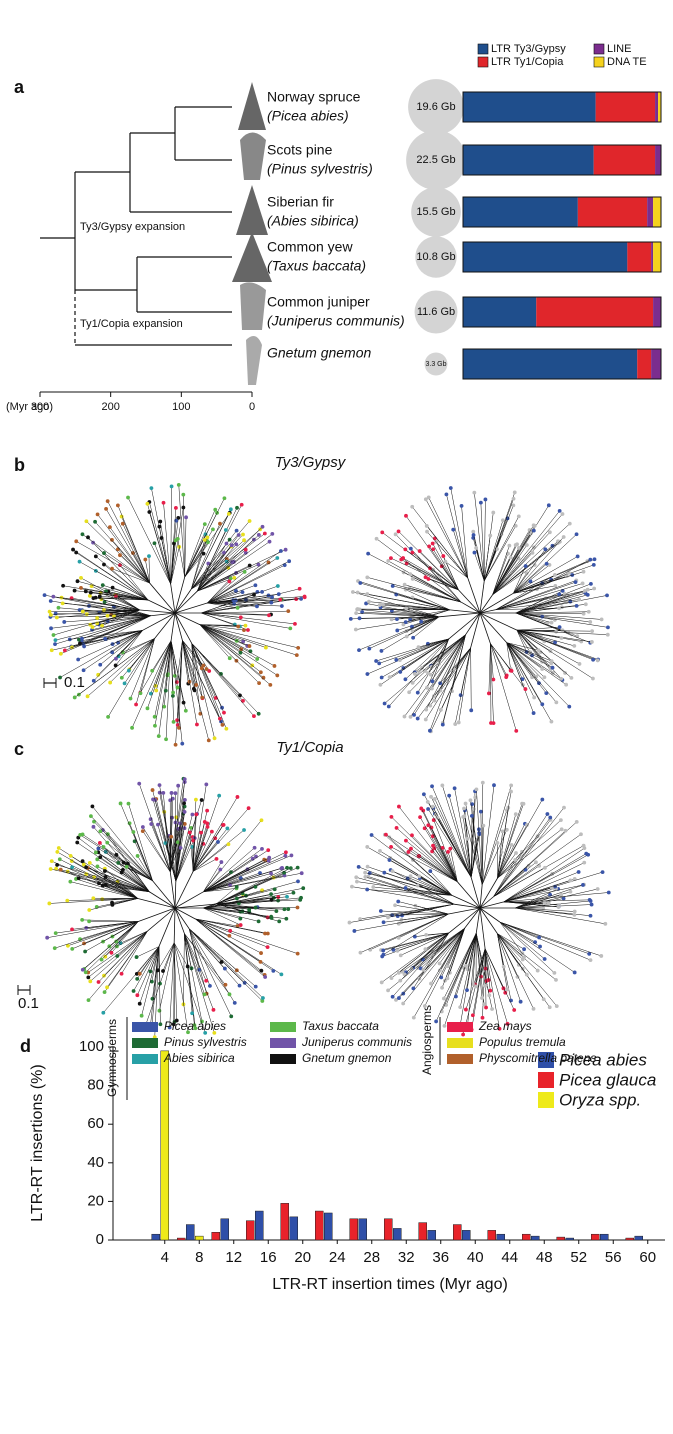 This screenshot has height=1434, width=673. Describe the element at coordinates (390, 1284) in the screenshot. I see `x-axis-label: LTR-RT insertion times (Myr ago)` at that location.